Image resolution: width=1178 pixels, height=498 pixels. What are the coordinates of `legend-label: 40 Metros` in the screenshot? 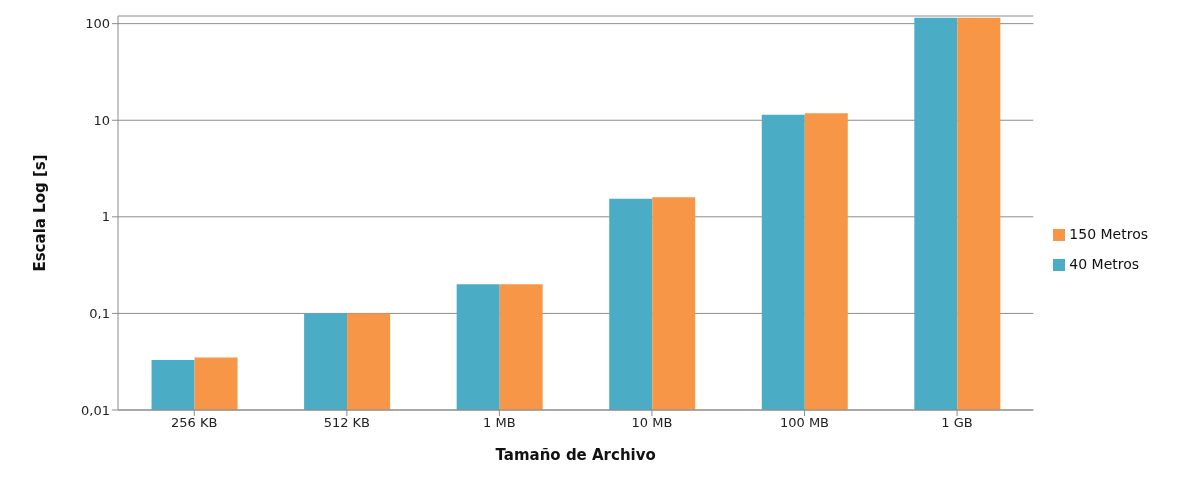 It's located at (1104, 264).